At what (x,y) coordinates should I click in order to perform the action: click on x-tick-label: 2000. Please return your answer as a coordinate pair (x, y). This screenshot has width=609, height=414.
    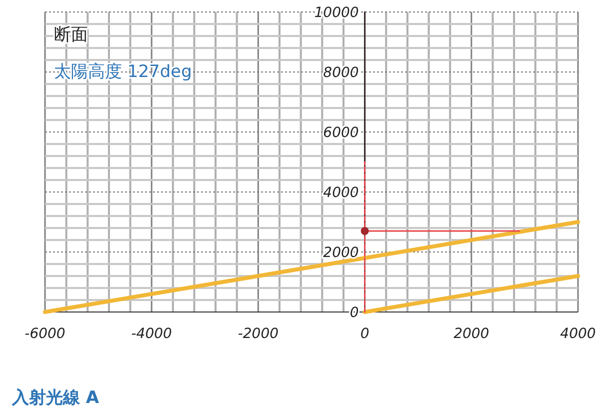
    Looking at the image, I should click on (472, 334).